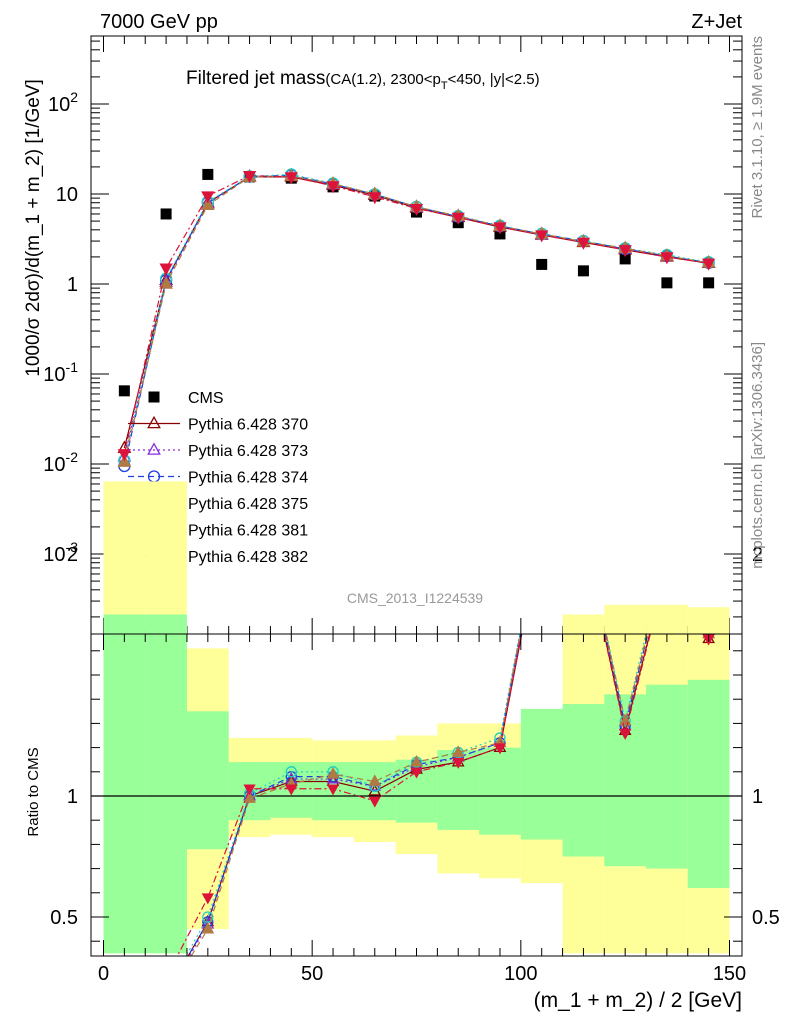 The width and height of the screenshot is (786, 1024). I want to click on legend-entry: CMS, so click(186, 398).